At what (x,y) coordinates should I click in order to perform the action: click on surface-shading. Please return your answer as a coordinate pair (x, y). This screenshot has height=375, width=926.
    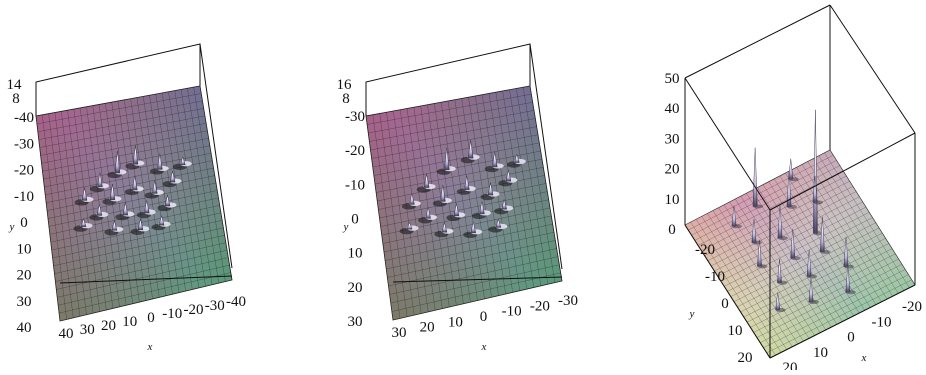
    Looking at the image, I should click on (464, 203).